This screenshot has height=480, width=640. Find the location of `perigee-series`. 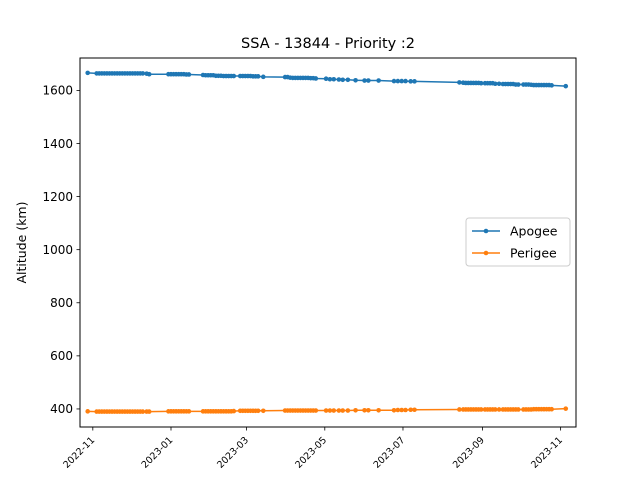

perigee-series is located at coordinates (327, 410).